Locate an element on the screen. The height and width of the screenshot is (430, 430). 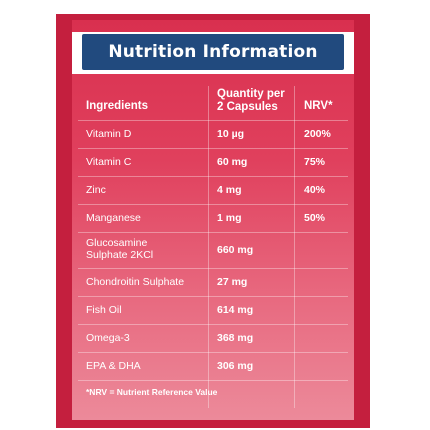
ingredient-quantity: 27 mg is located at coordinates (232, 282).